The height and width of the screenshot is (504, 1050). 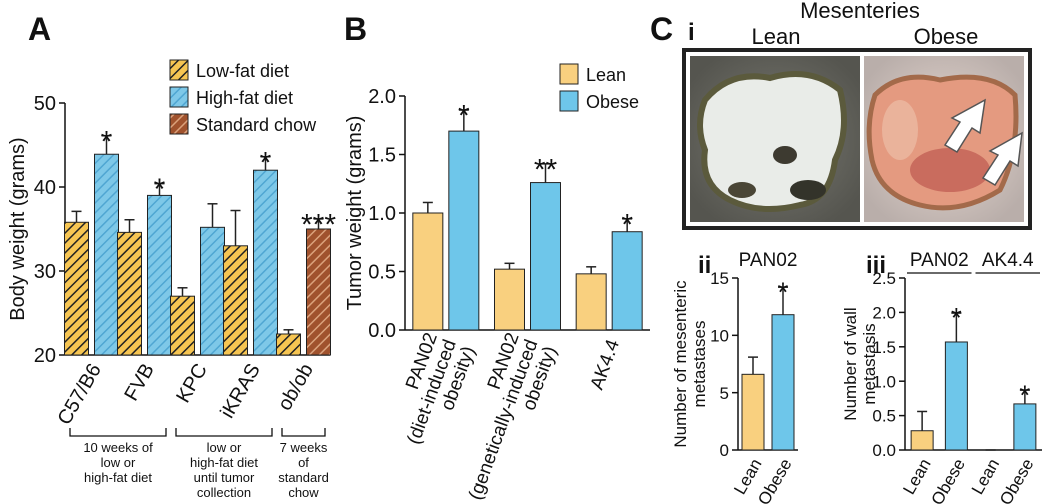 I want to click on y-axis-label-line: Number of wall, so click(x=850, y=363).